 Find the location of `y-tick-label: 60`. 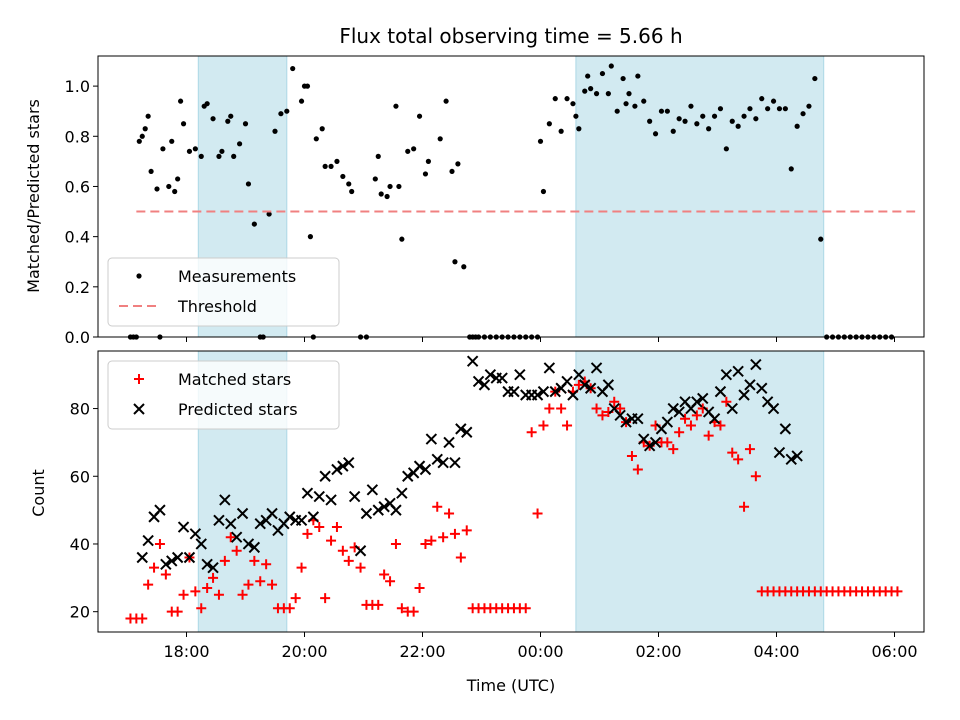

y-tick-label: 60 is located at coordinates (80, 476).